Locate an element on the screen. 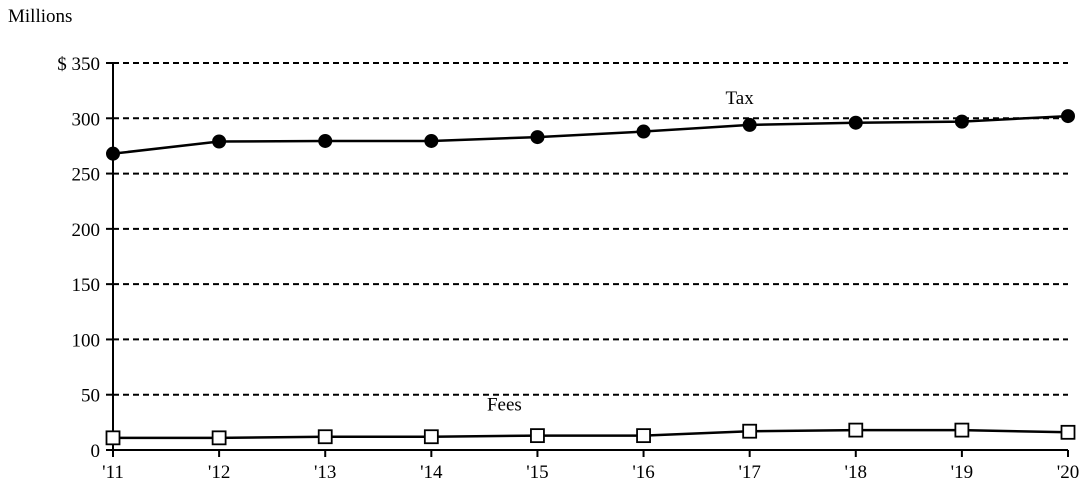 The image size is (1089, 490). y-tick-label-250: 250 is located at coordinates (86, 175).